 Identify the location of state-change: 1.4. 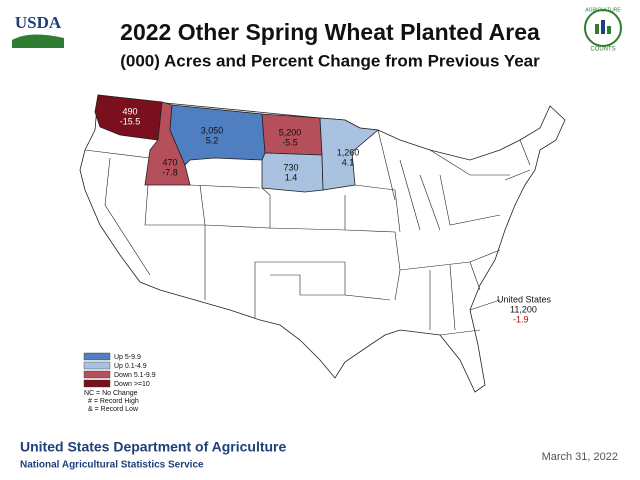
(291, 177).